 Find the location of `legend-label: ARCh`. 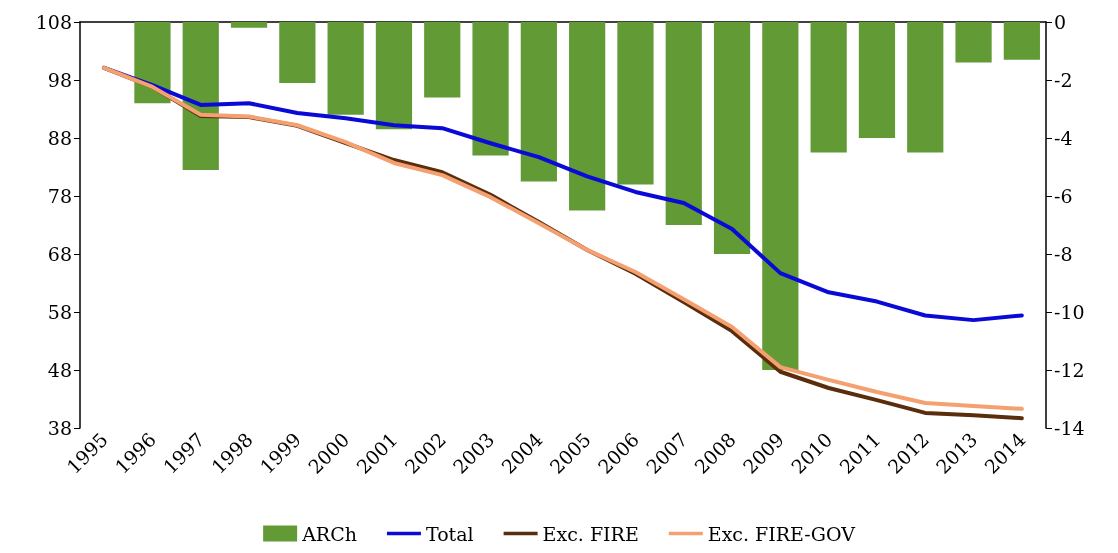

legend-label: ARCh is located at coordinates (329, 533).